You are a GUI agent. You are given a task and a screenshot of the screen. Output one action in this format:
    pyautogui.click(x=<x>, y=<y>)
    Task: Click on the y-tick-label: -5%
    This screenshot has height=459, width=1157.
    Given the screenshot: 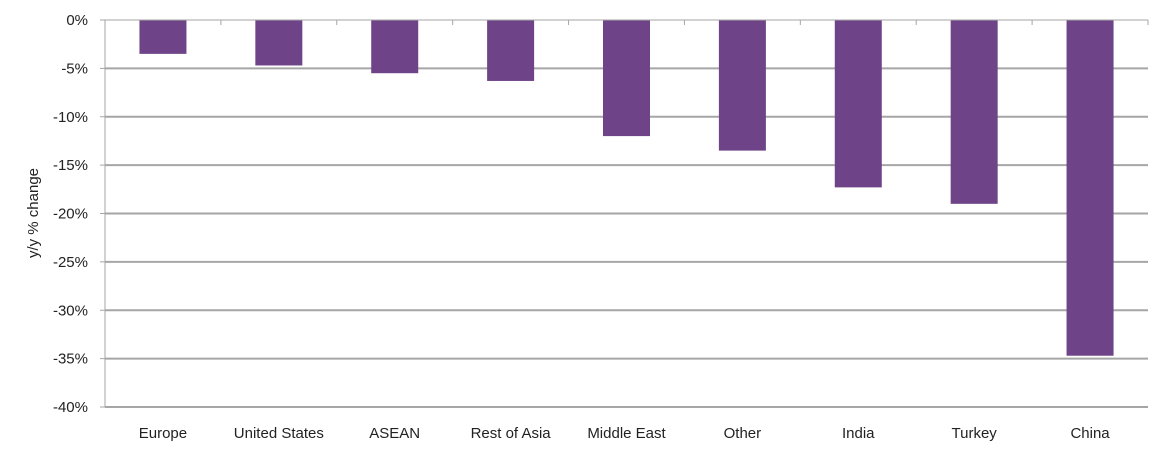 What is the action you would take?
    pyautogui.click(x=74, y=68)
    